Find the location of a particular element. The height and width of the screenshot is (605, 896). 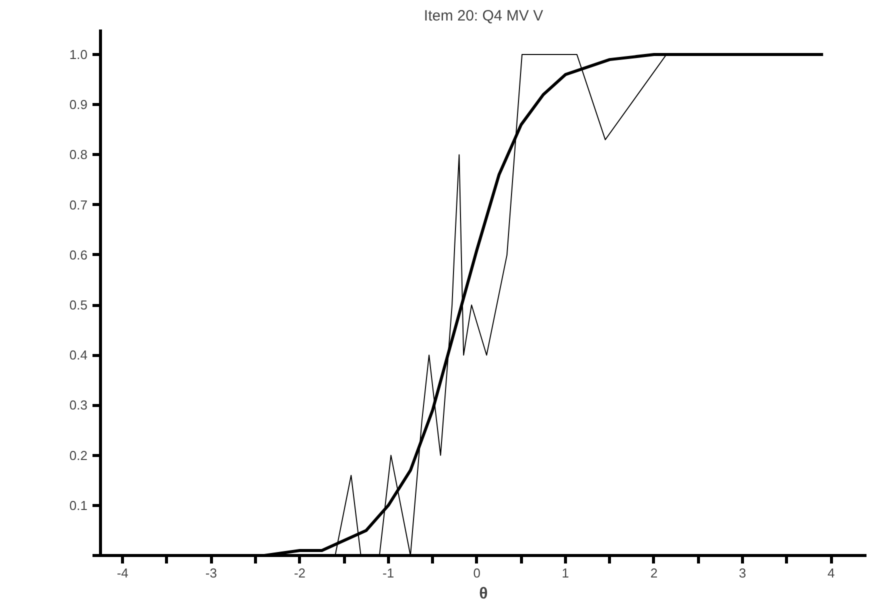

x-tick-label: -1 is located at coordinates (388, 573).